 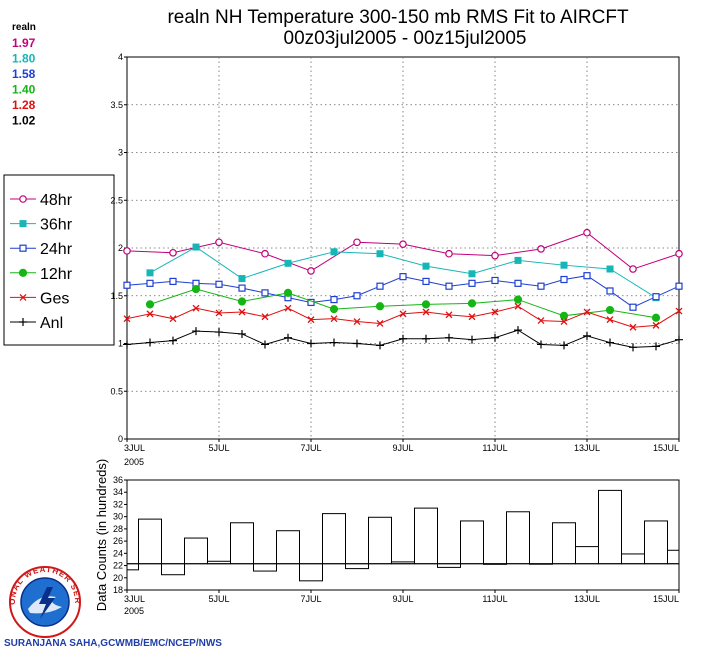 I want to click on legend: 48hr 36hr 24hr 12hr Ges Anl, so click(x=59, y=260).